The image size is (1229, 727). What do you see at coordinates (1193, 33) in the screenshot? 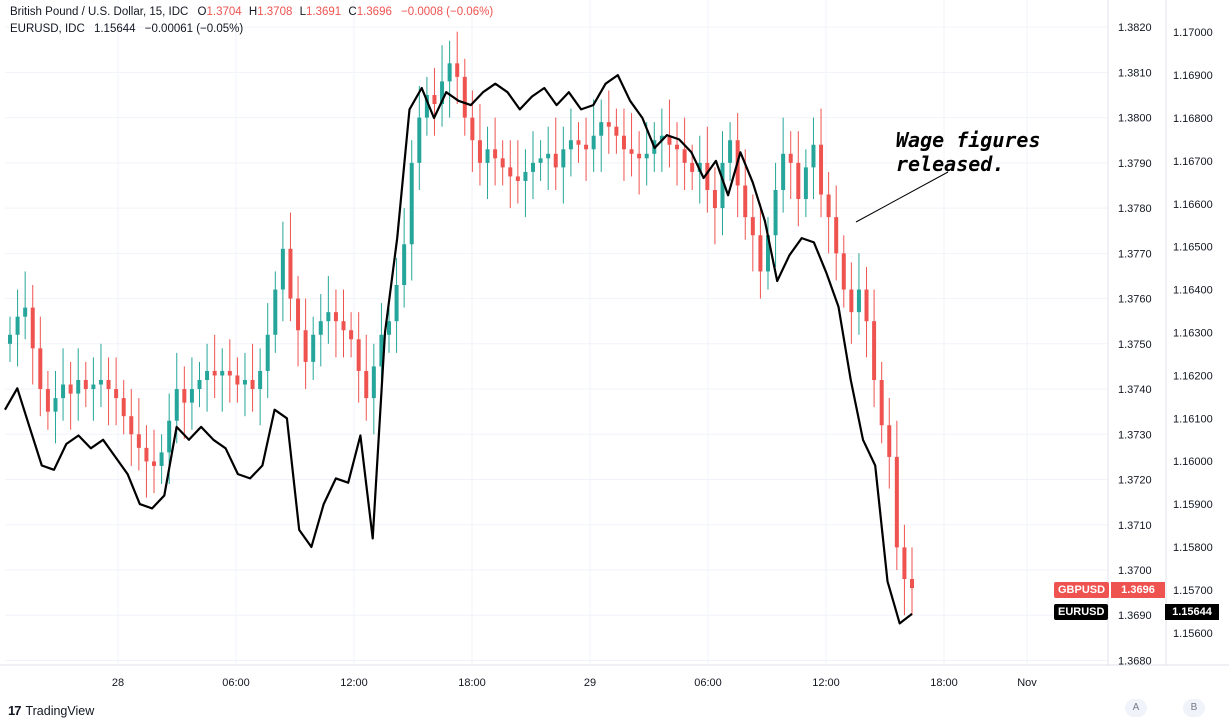
I see `eur-tick-label: 1.17000` at bounding box center [1193, 33].